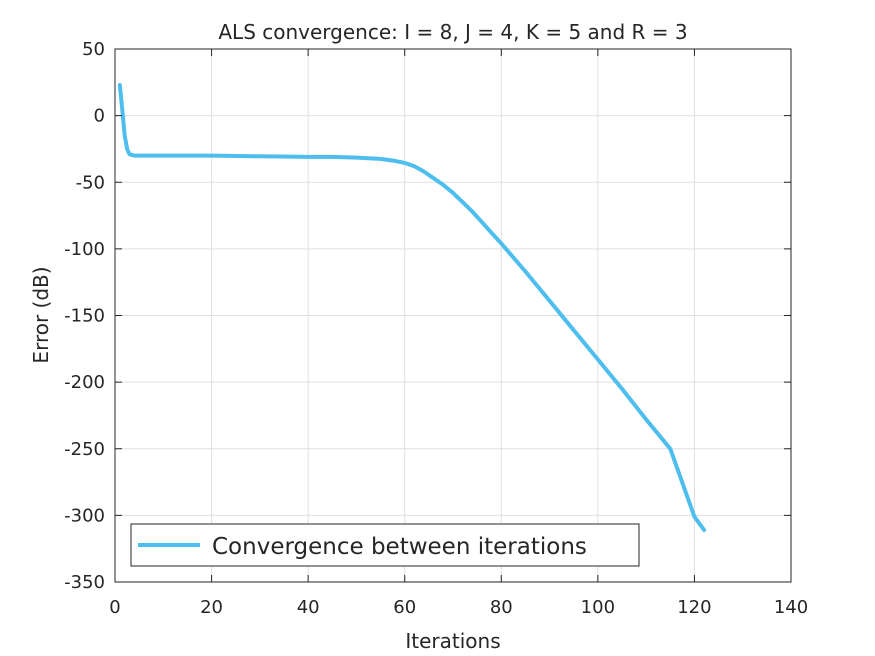 Image resolution: width=875 pixels, height=656 pixels. Describe the element at coordinates (791, 607) in the screenshot. I see `x-tick-label: 140` at that location.